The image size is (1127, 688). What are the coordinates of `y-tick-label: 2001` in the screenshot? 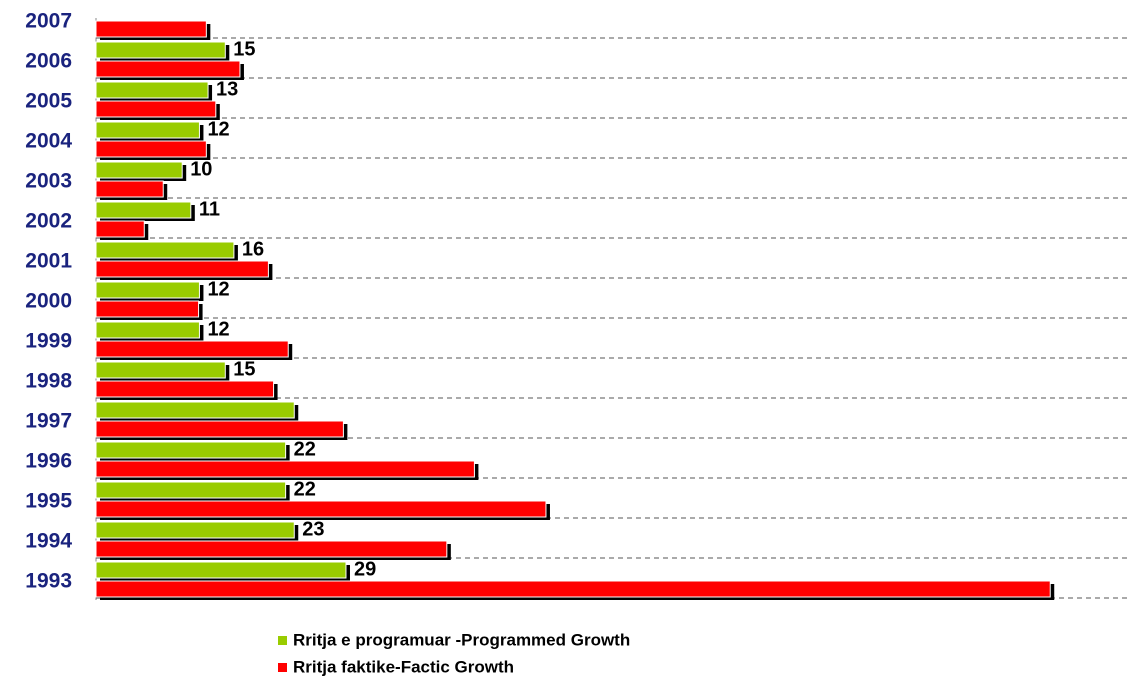 It's located at (48, 261).